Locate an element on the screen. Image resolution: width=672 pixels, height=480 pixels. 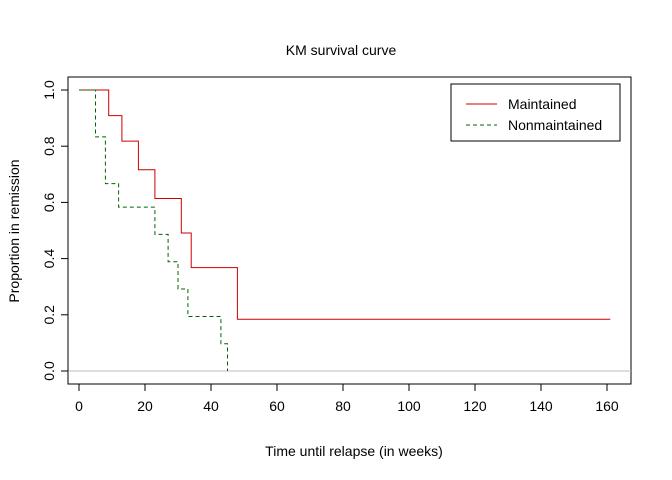
chart-title: KM survival curve is located at coordinates (341, 50).